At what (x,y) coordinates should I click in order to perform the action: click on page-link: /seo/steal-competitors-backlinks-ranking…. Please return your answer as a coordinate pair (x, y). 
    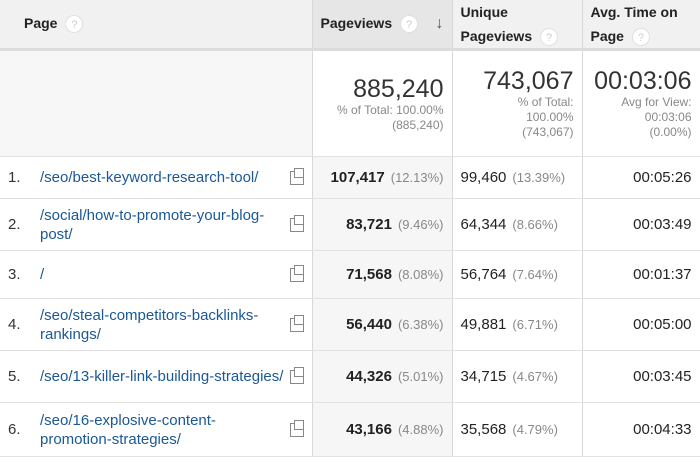
    Looking at the image, I should click on (149, 324).